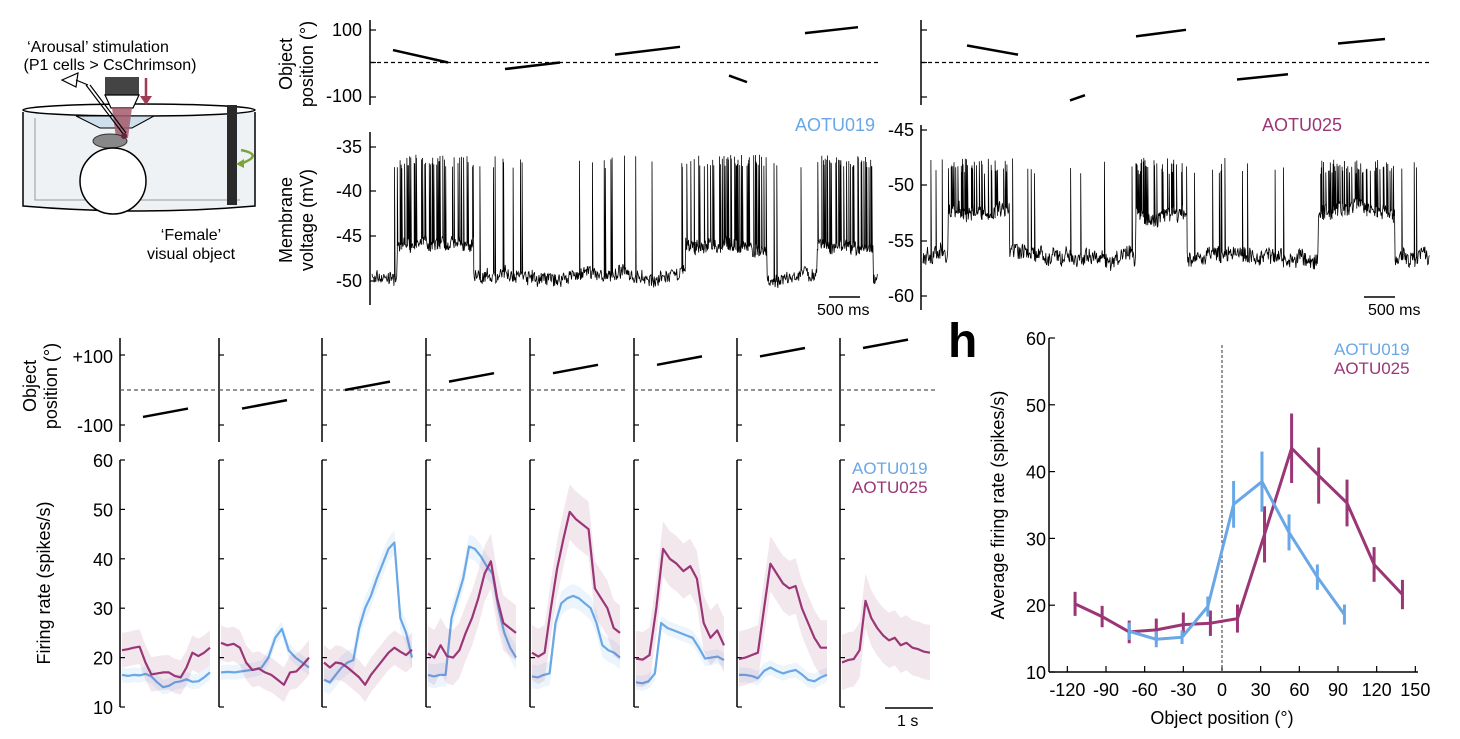 The height and width of the screenshot is (739, 1460). Describe the element at coordinates (103, 708) in the screenshot. I see `fr-rate-tick-label: 10` at that location.